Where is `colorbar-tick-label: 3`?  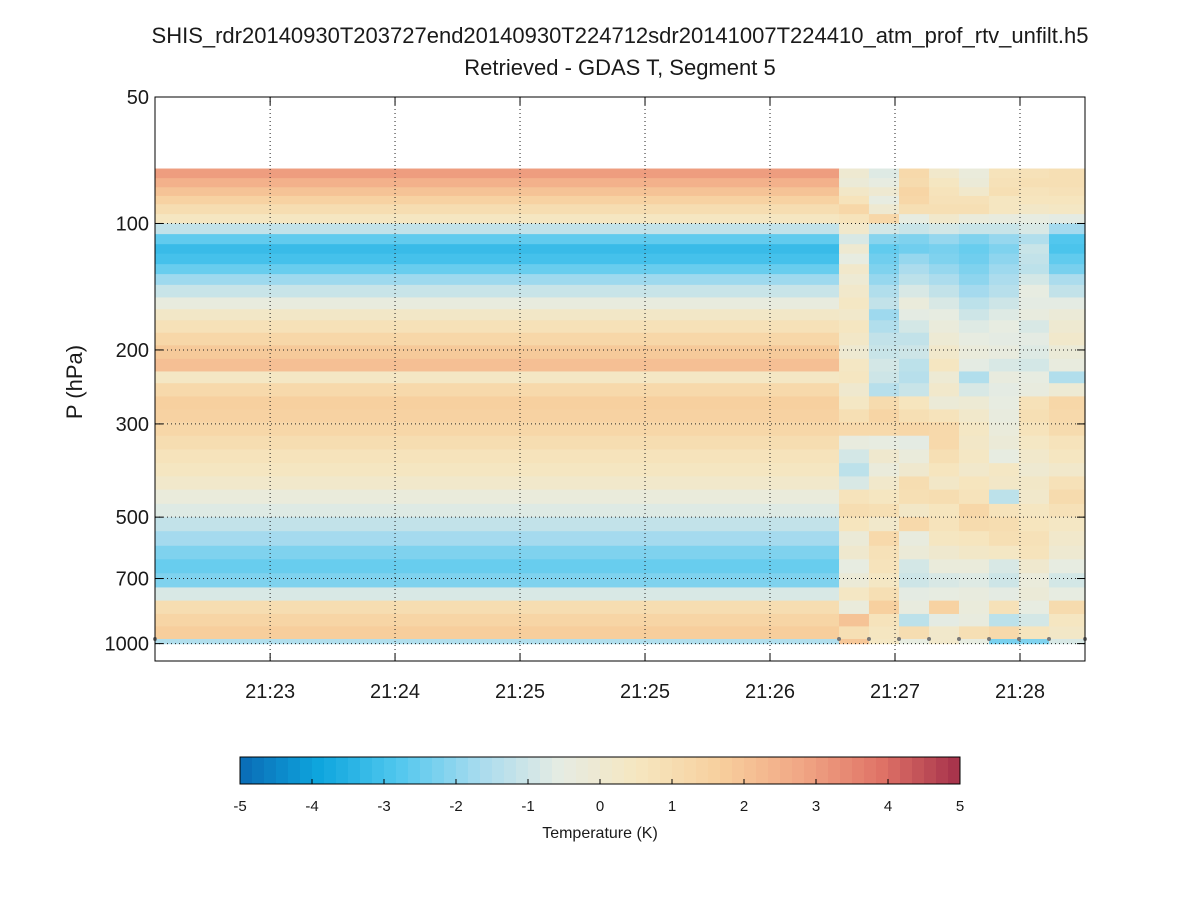
colorbar-tick-label: 3 is located at coordinates (816, 806).